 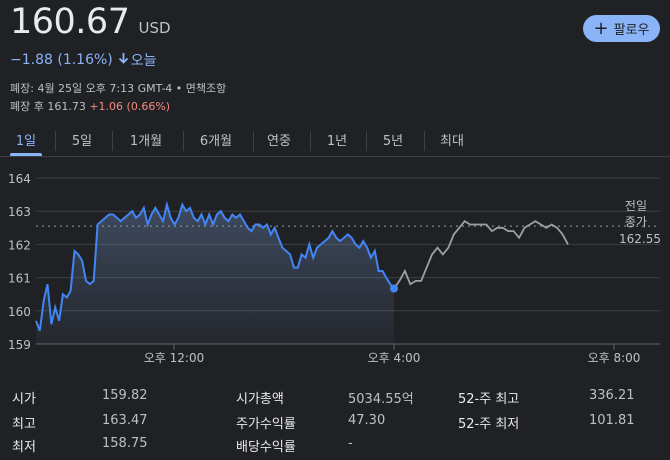 What do you see at coordinates (614, 358) in the screenshot?
I see `x-tick-label: 오후 8:00` at bounding box center [614, 358].